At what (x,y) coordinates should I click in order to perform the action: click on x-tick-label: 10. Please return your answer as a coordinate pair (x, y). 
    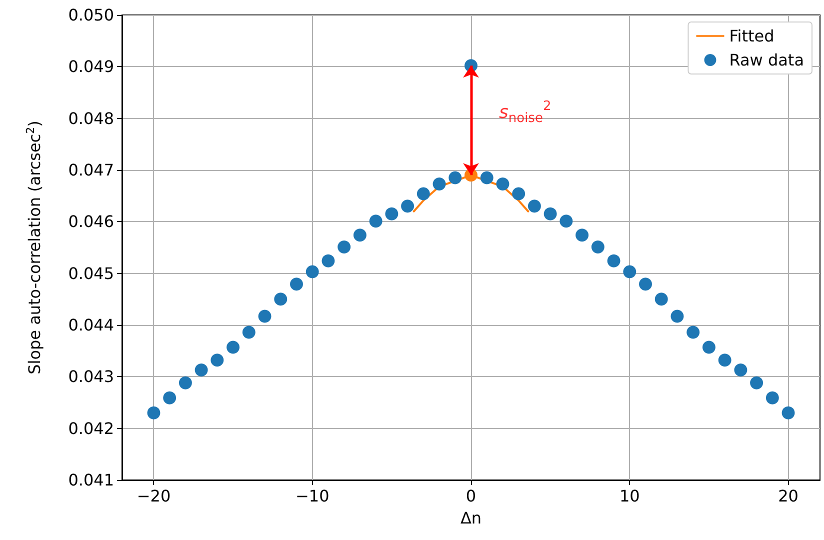
    Looking at the image, I should click on (629, 496).